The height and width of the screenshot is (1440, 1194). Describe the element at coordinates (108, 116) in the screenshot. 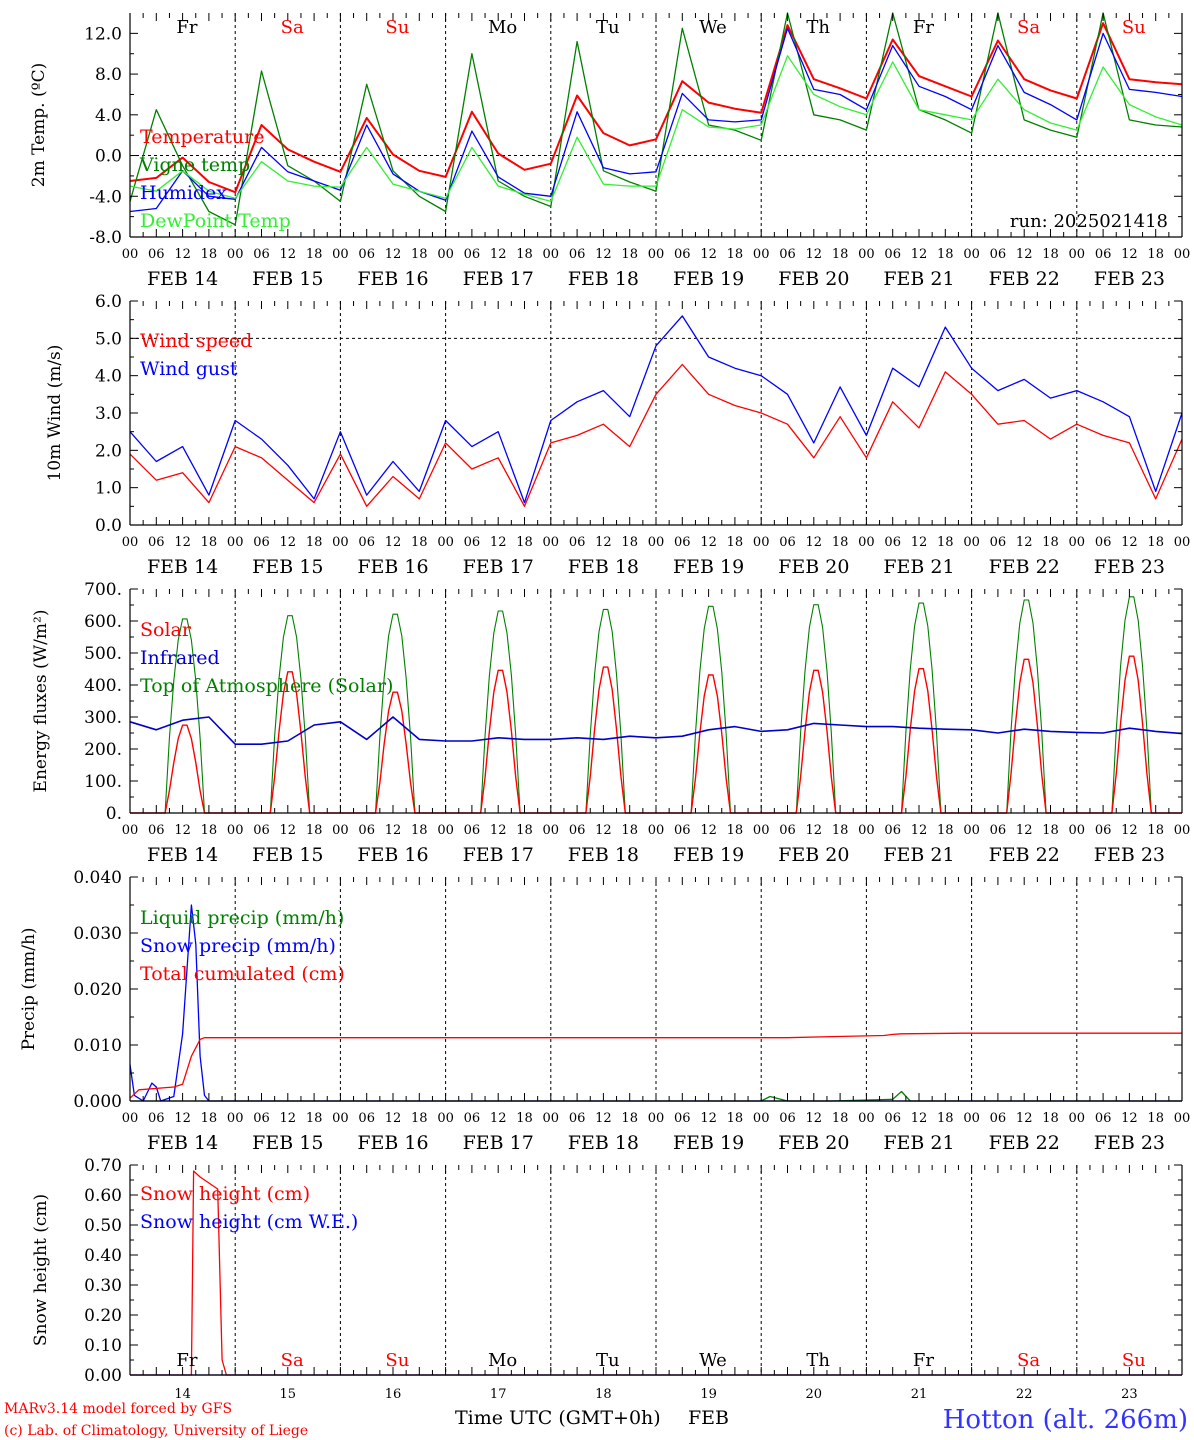

I see `y-tick-label: 4.0` at that location.